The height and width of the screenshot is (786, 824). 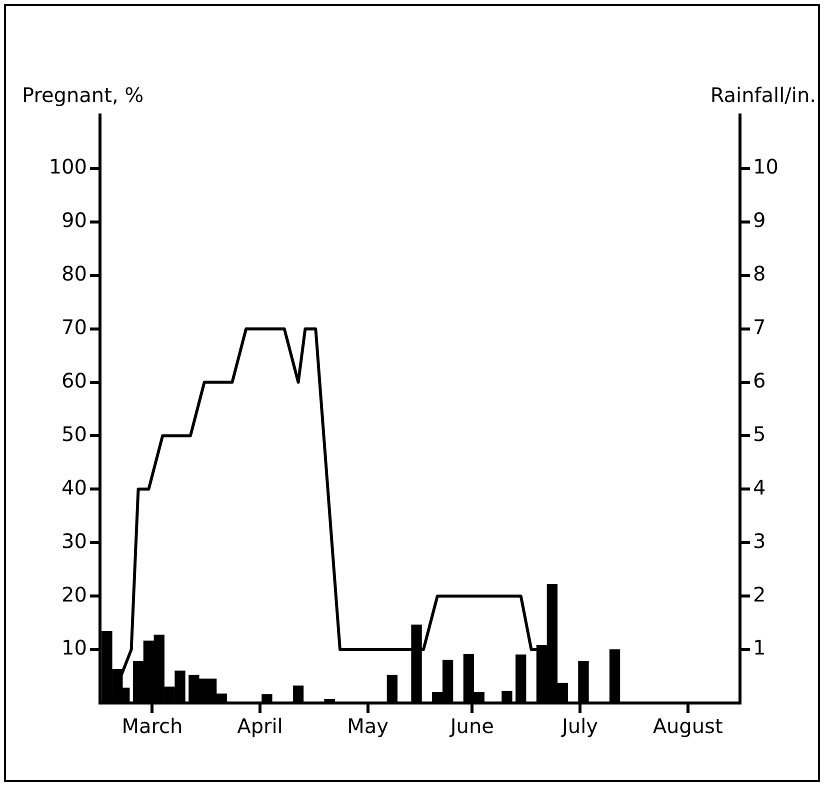 What do you see at coordinates (763, 95) in the screenshot?
I see `y2-axis-title: Rainfall/in.` at bounding box center [763, 95].